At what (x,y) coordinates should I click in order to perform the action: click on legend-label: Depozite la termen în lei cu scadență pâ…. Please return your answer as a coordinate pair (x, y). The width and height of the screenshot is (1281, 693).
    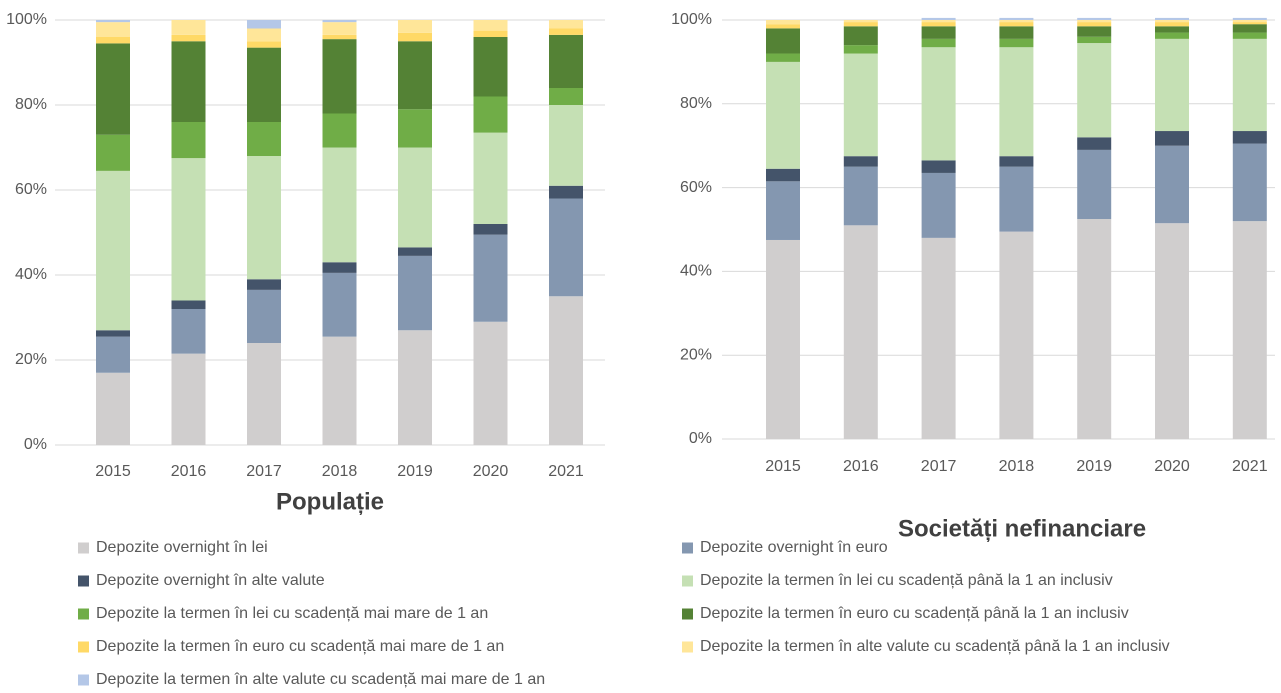
    Looking at the image, I should click on (906, 580).